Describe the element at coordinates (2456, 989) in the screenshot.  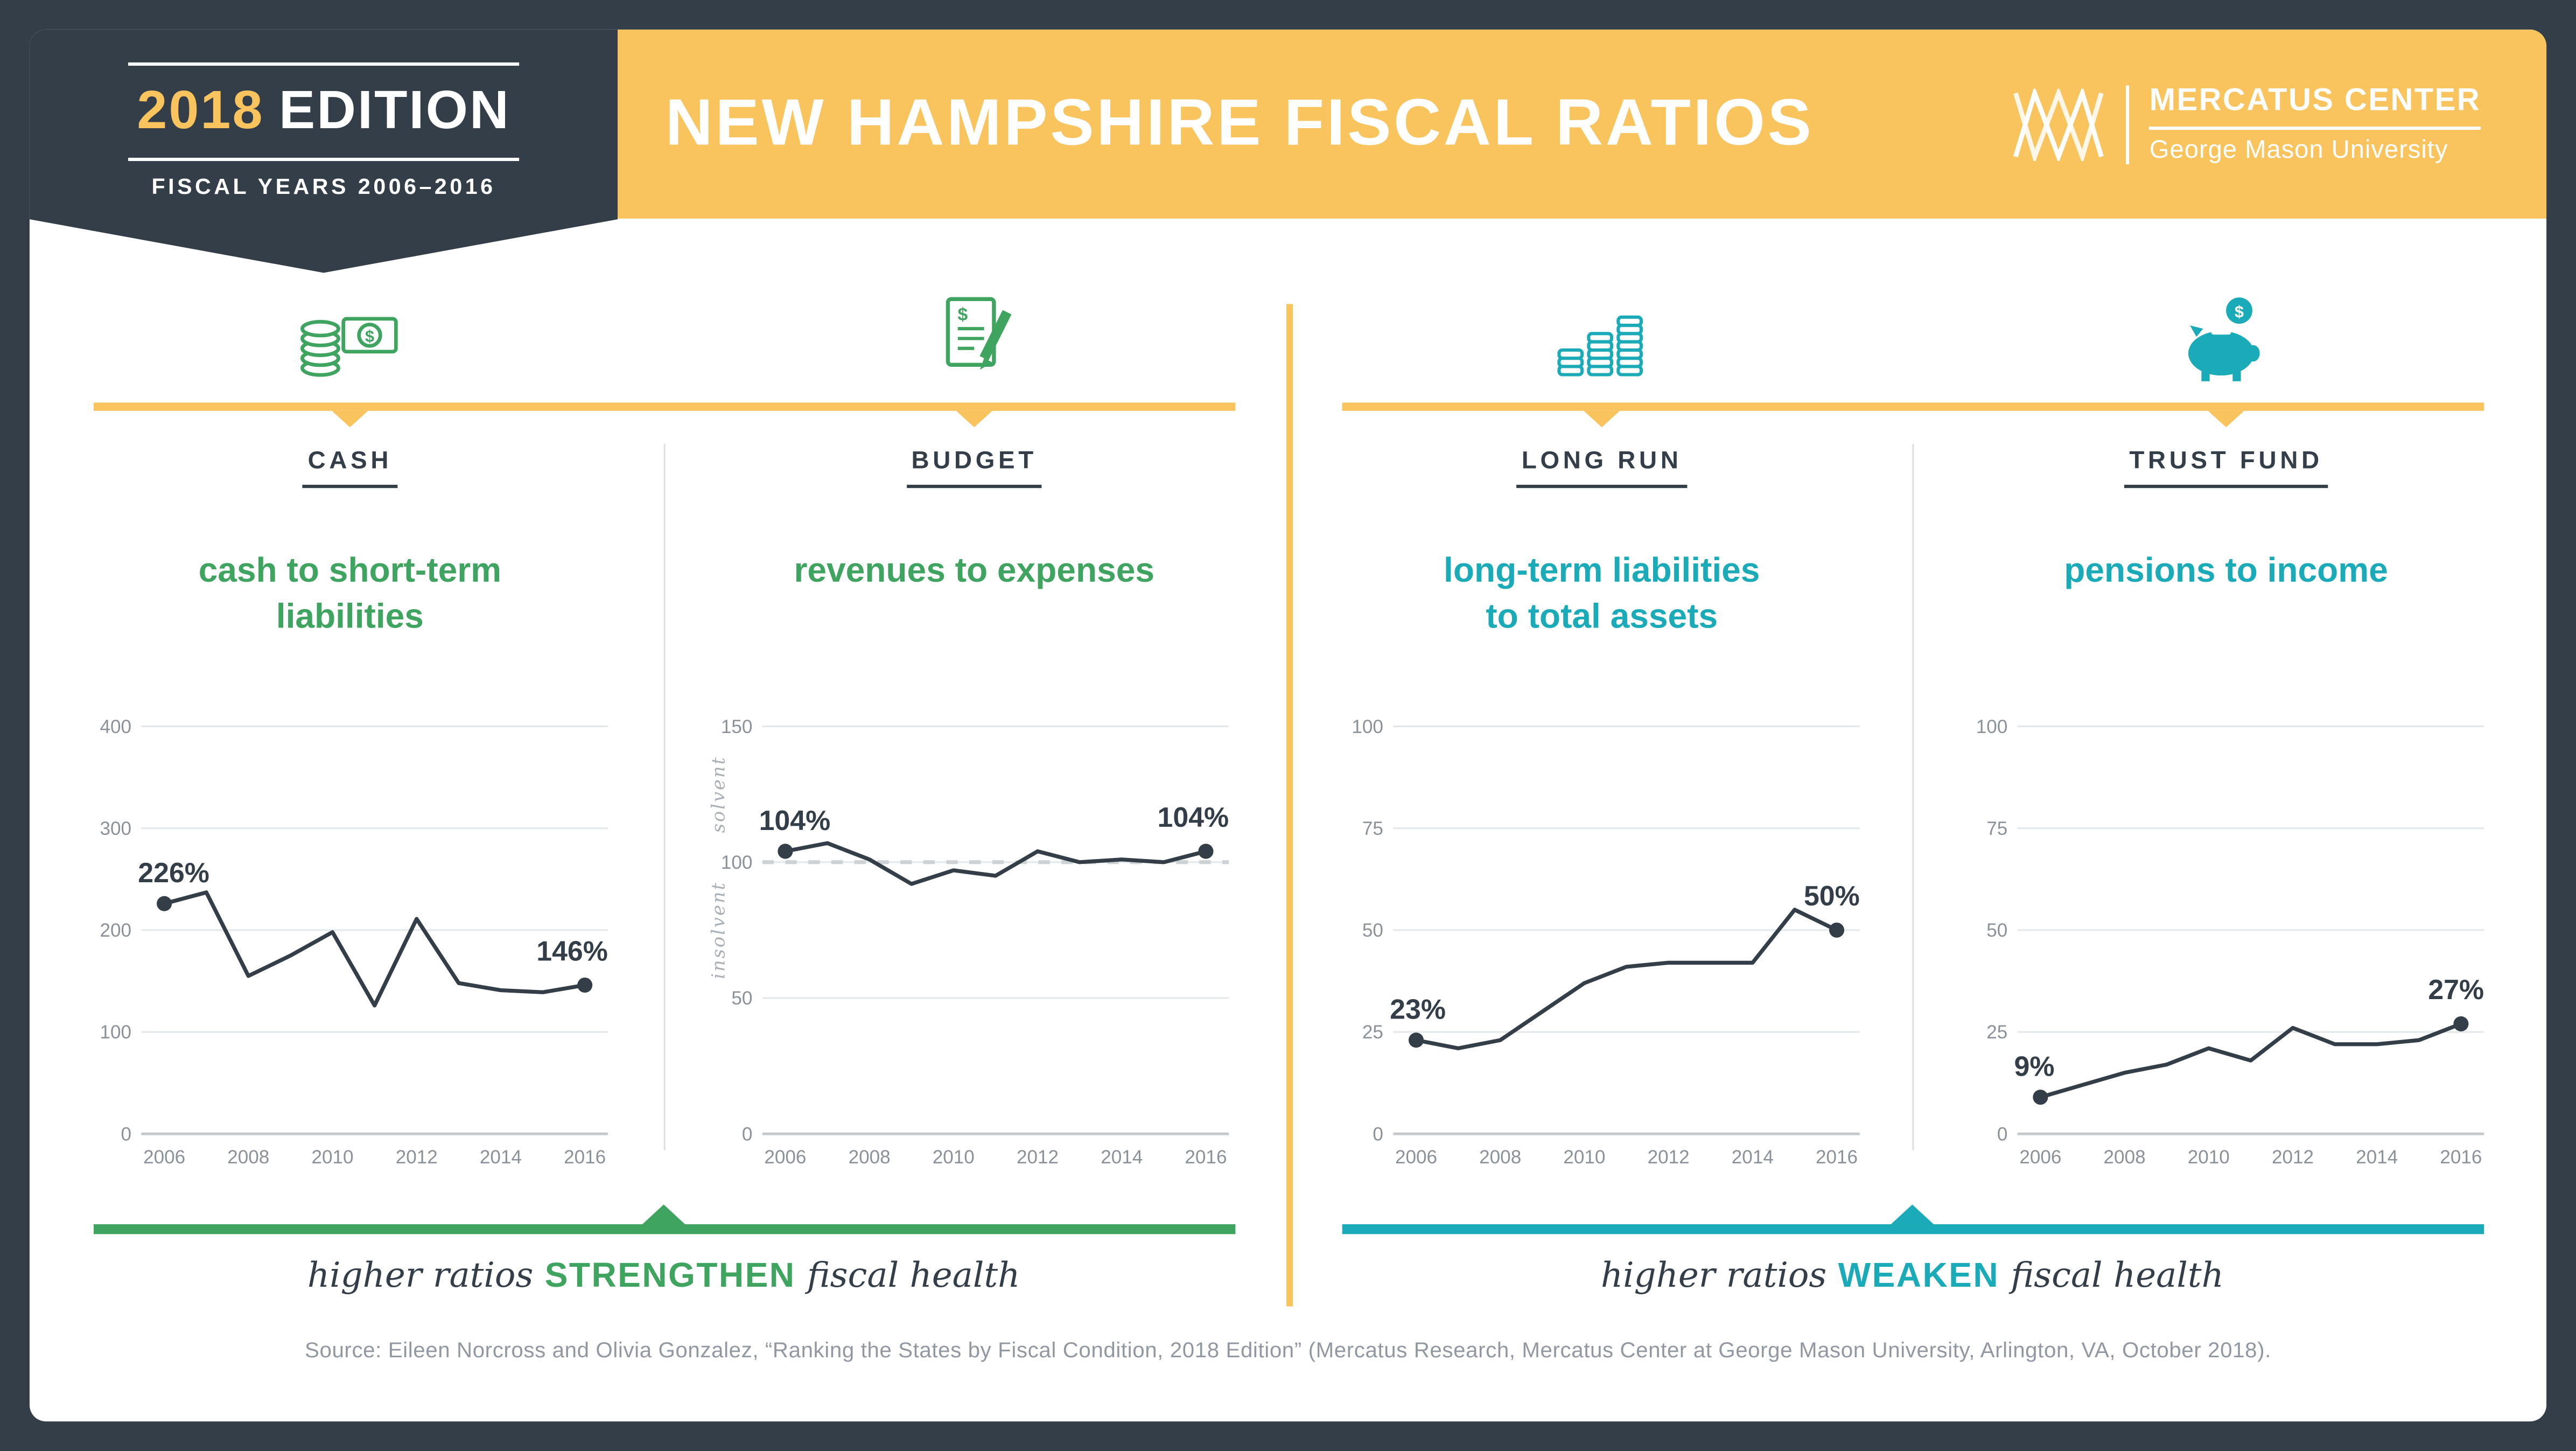
I see `svg-text: 27%` at that location.